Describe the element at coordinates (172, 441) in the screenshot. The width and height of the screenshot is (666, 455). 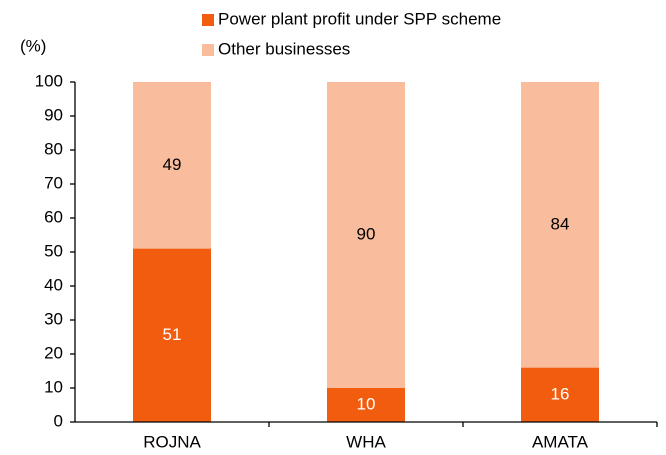
I see `x-tick-label: ROJNA` at that location.